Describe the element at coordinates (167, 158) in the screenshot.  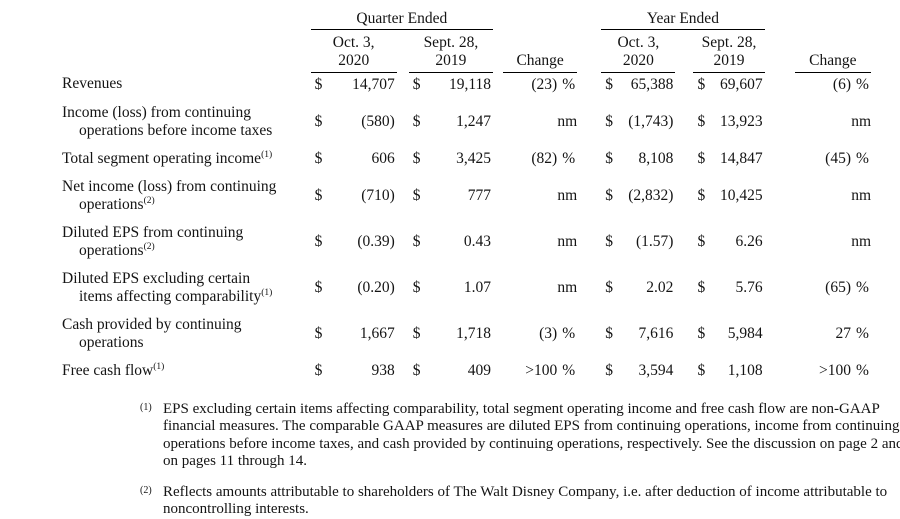
I see `row-label: Total segment operating income(1)` at that location.